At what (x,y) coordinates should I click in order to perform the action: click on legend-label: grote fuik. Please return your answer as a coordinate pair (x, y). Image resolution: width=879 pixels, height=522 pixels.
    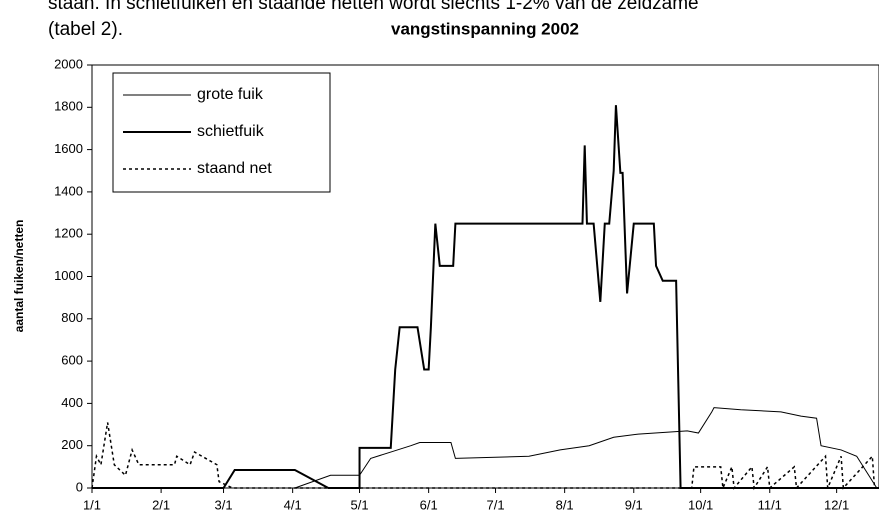
    Looking at the image, I should click on (230, 94).